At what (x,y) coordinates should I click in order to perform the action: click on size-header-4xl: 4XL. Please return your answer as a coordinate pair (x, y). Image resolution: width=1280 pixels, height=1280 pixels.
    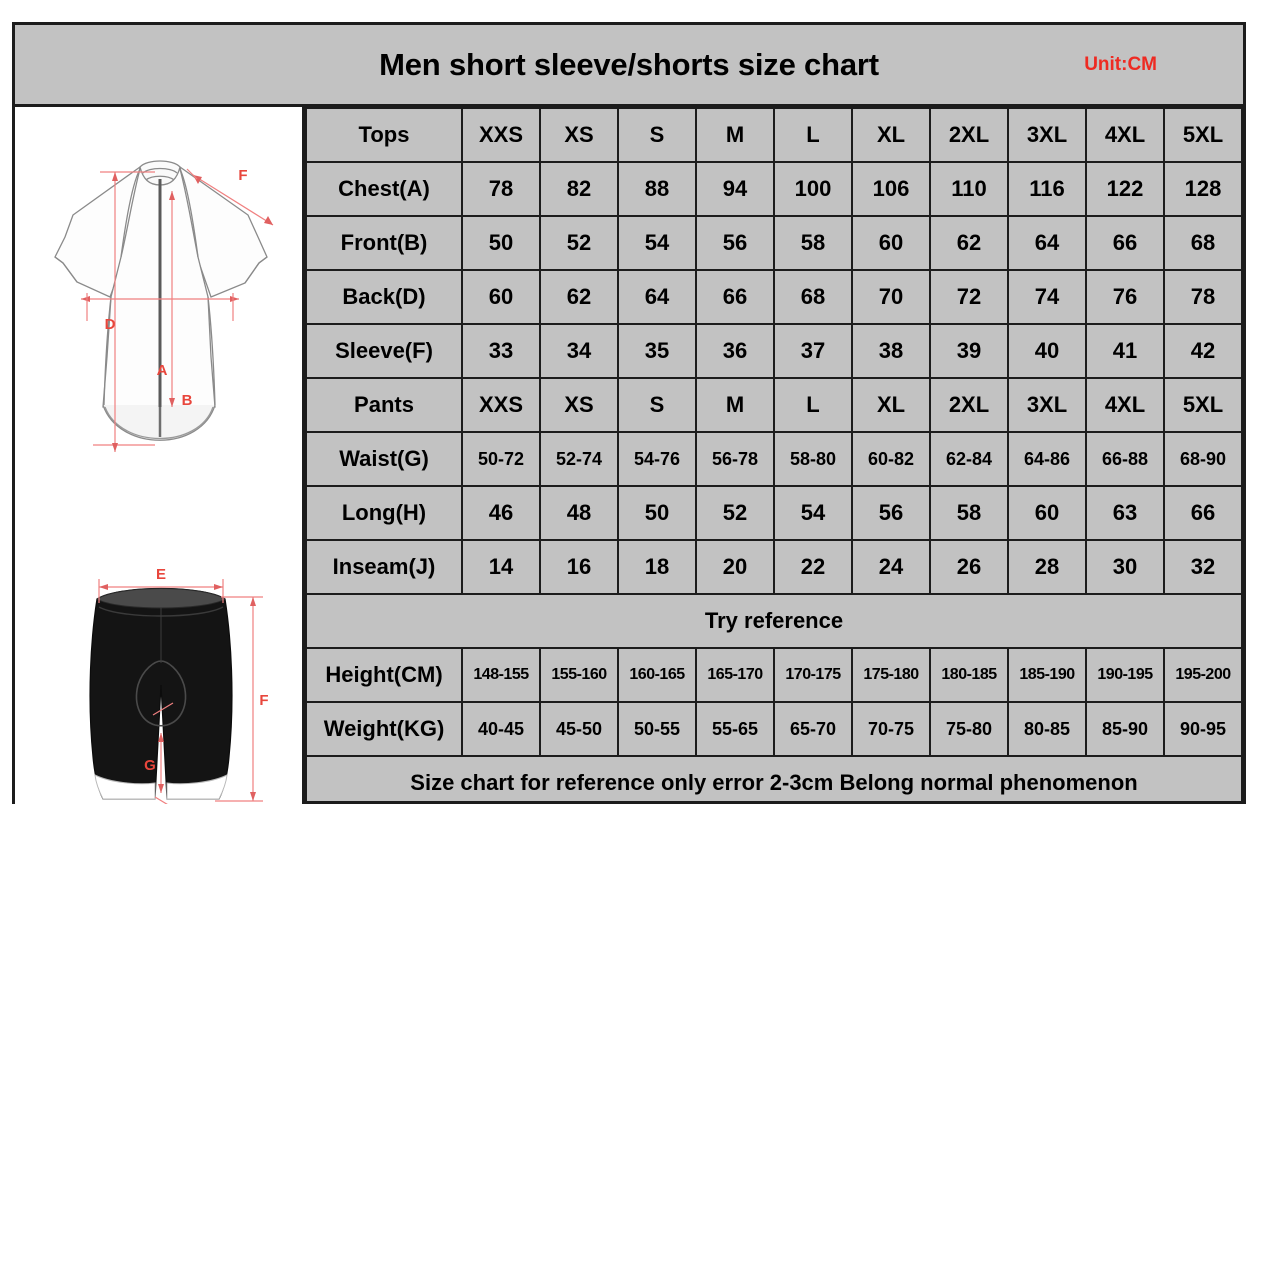
    Looking at the image, I should click on (1125, 135).